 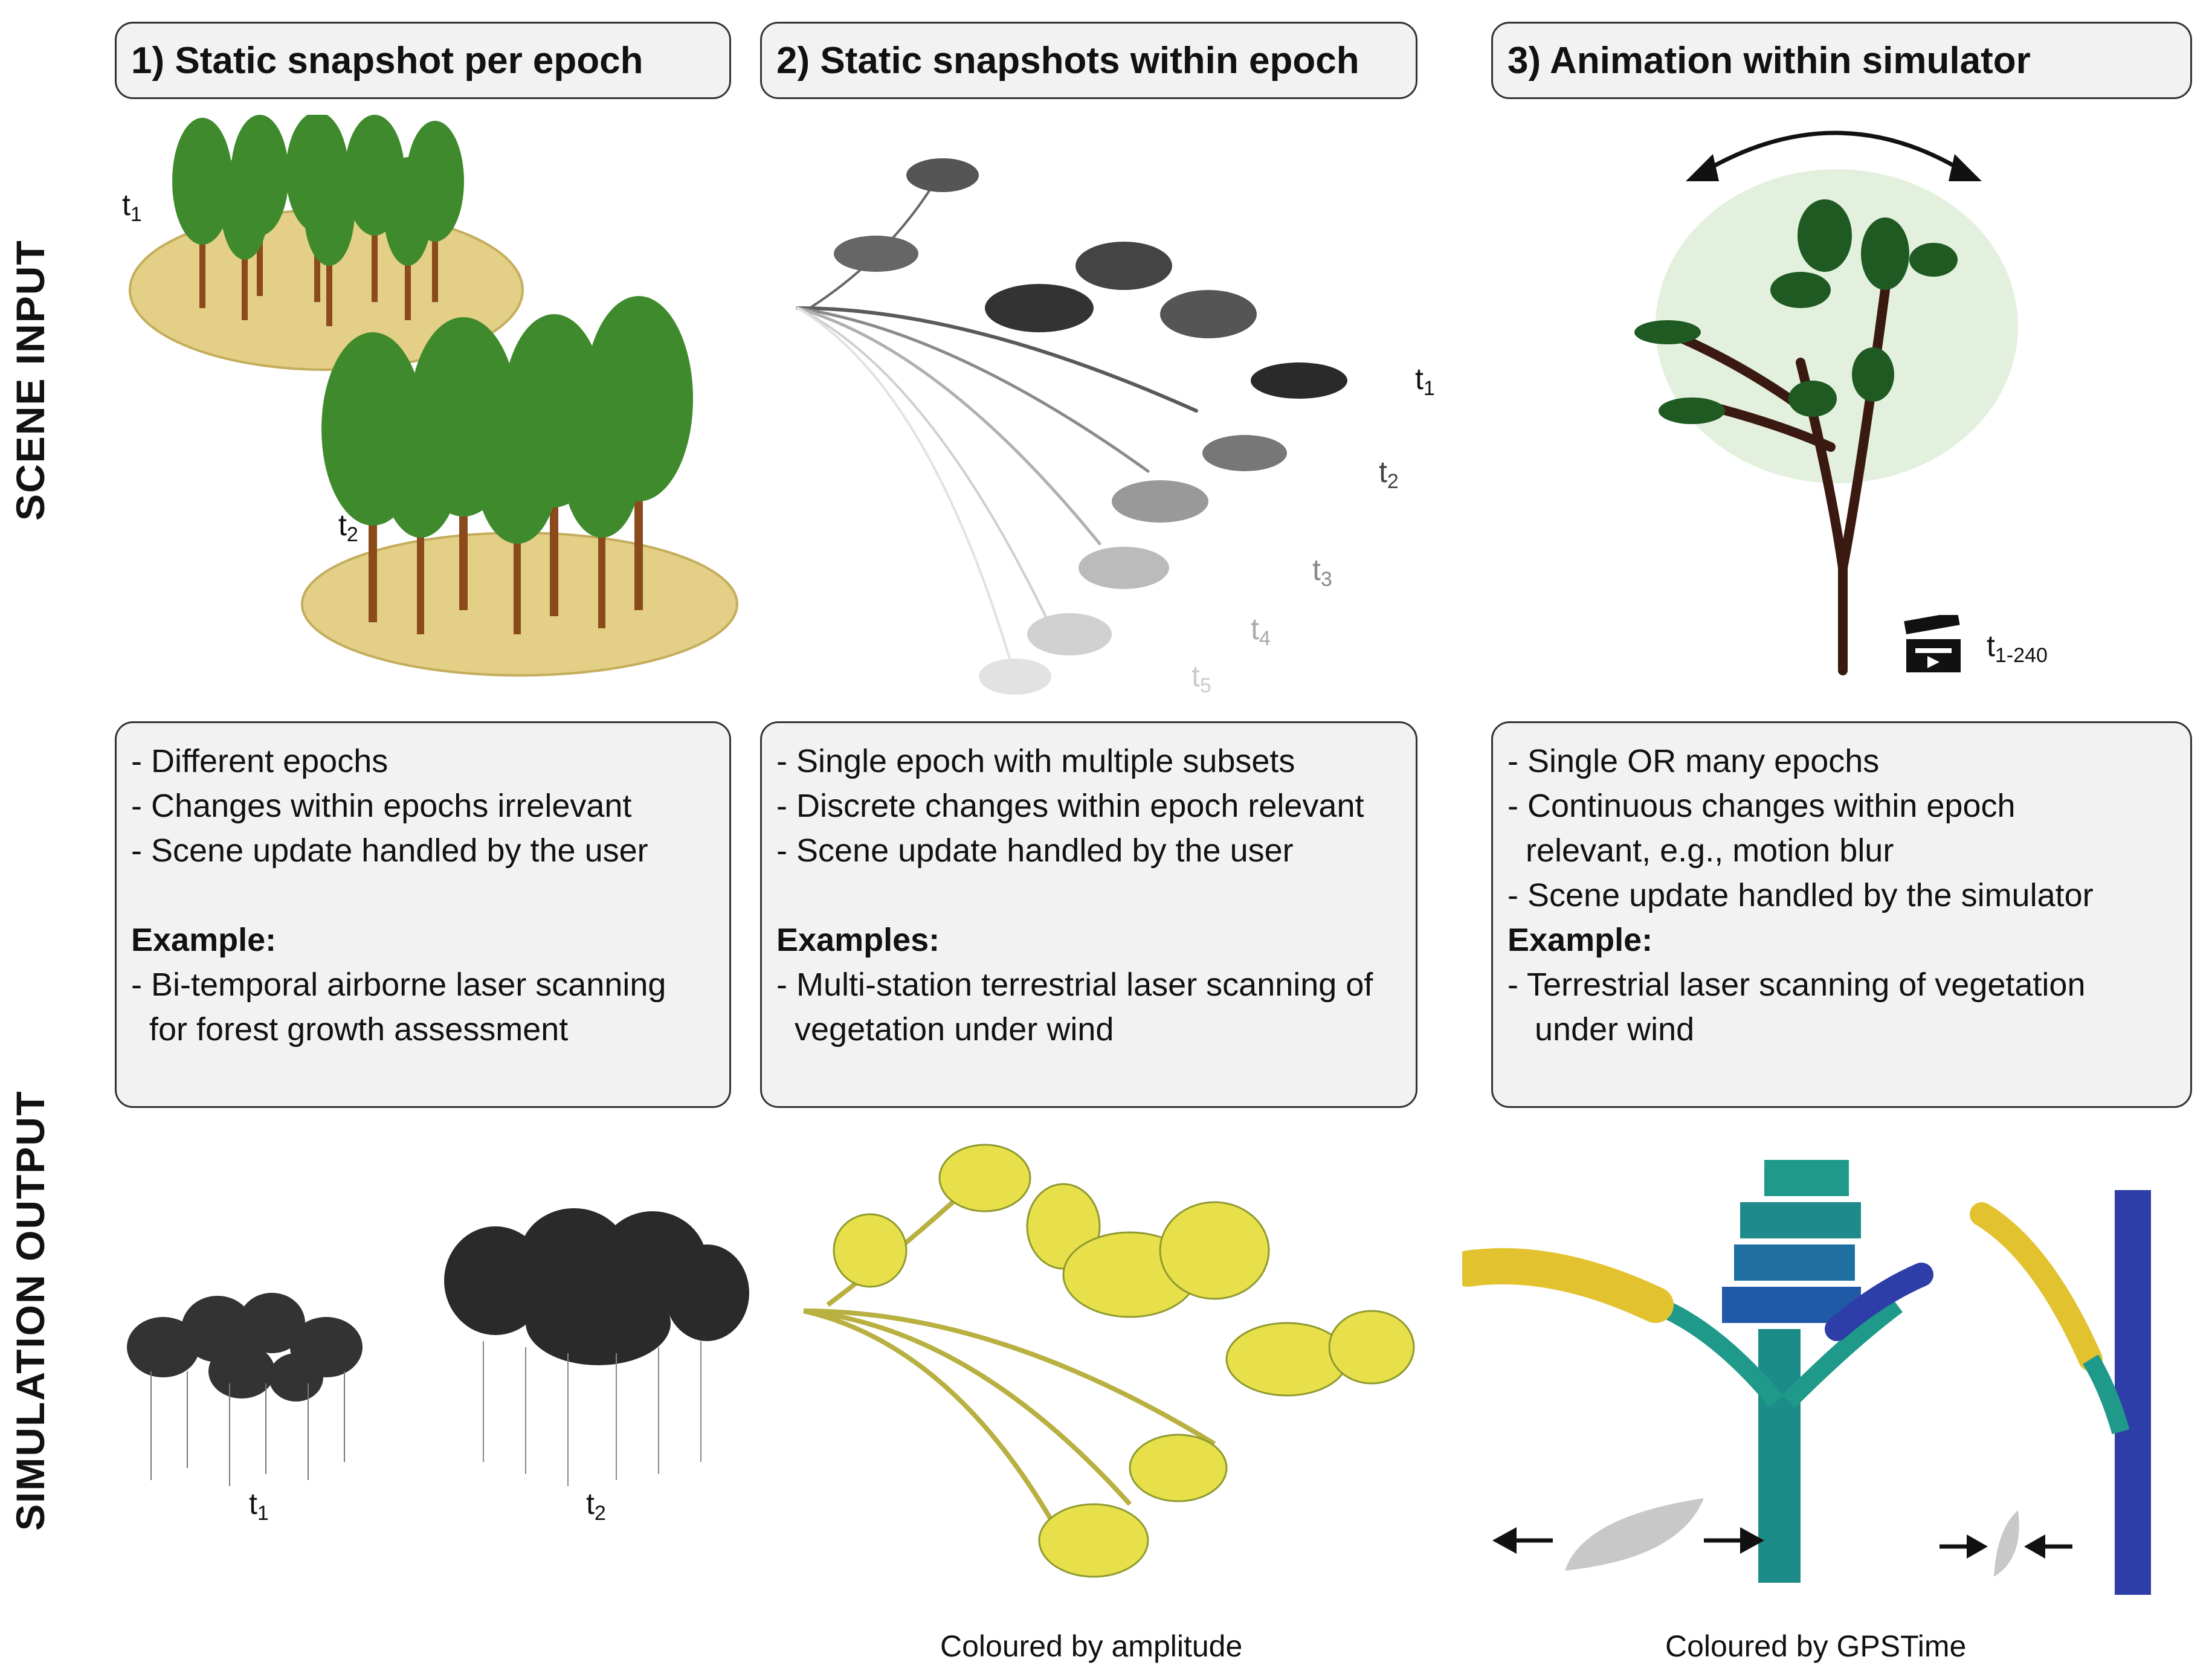 I want to click on example-line: vegetation under wind, so click(x=945, y=1029).